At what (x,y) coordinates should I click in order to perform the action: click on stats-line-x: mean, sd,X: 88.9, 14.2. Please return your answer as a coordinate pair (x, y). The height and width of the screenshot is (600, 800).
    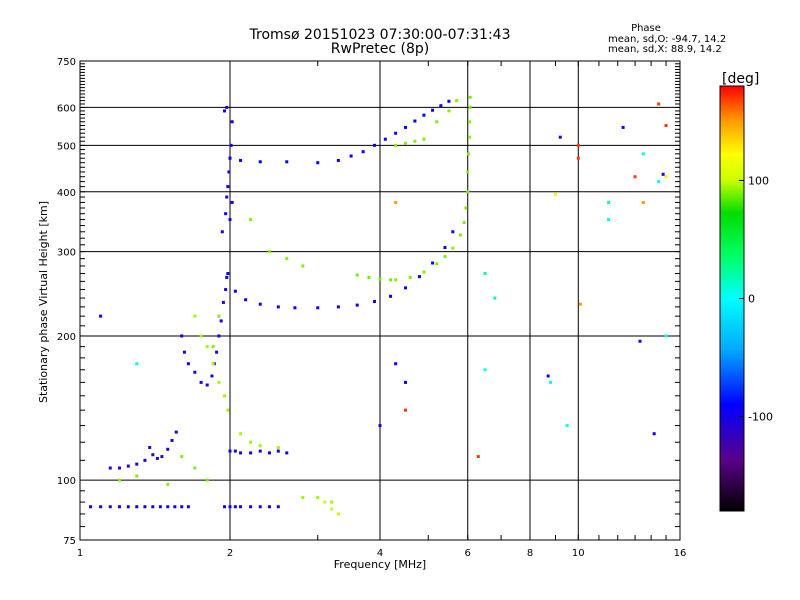
    Looking at the image, I should click on (665, 49).